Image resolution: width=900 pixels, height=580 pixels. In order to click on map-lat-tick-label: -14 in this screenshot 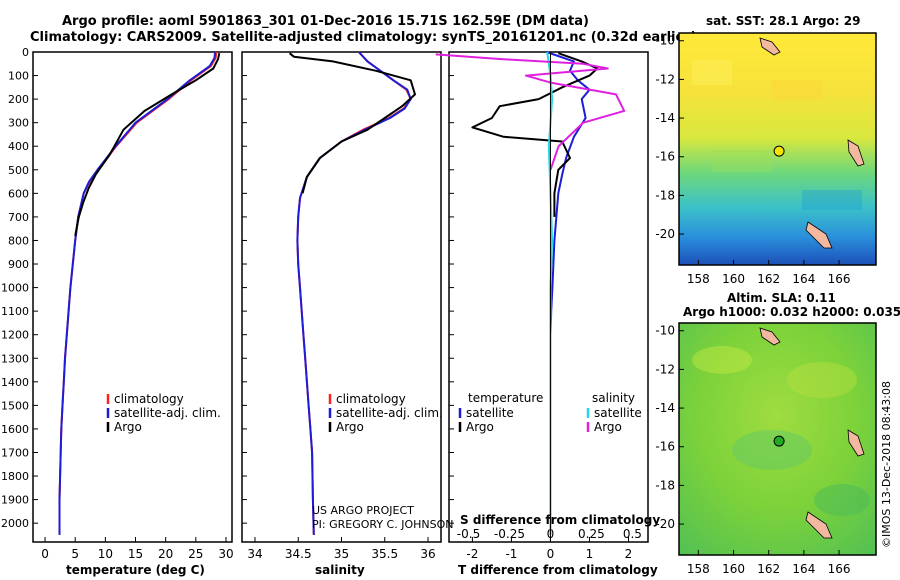, I will do `click(665, 408)`.